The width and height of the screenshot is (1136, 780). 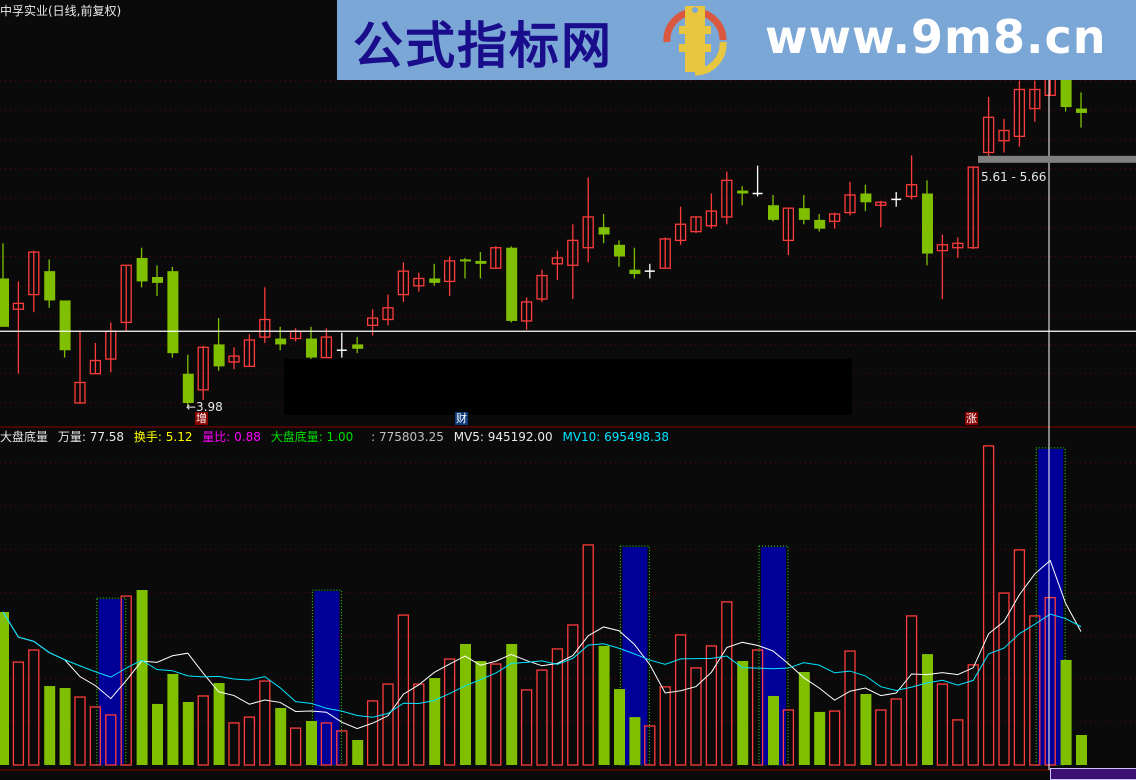 What do you see at coordinates (616, 437) in the screenshot?
I see `legend-mv10: MV10: 695498.38` at bounding box center [616, 437].